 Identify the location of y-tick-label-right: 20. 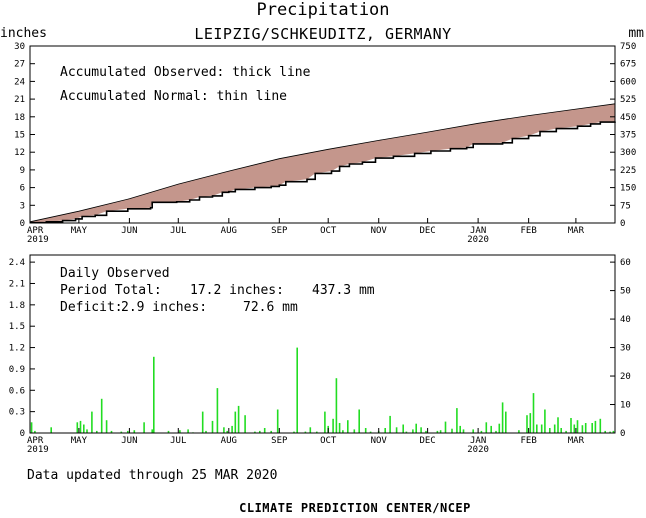
(625, 377).